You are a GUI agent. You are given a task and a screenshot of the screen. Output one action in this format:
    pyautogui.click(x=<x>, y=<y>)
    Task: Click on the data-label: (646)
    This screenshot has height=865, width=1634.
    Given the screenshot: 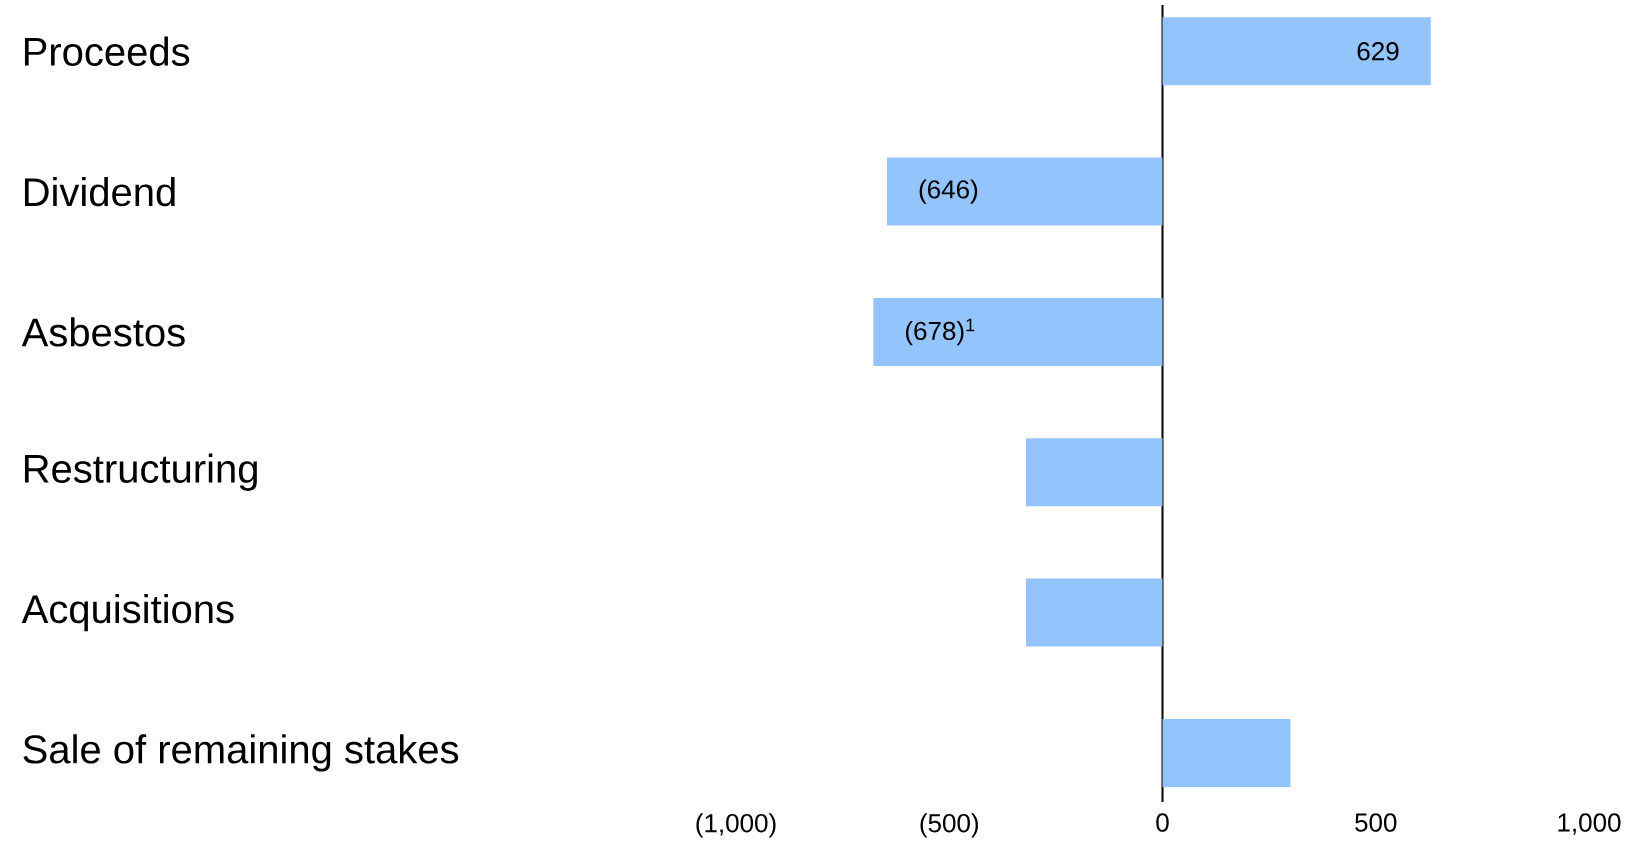 What is the action you would take?
    pyautogui.click(x=948, y=191)
    